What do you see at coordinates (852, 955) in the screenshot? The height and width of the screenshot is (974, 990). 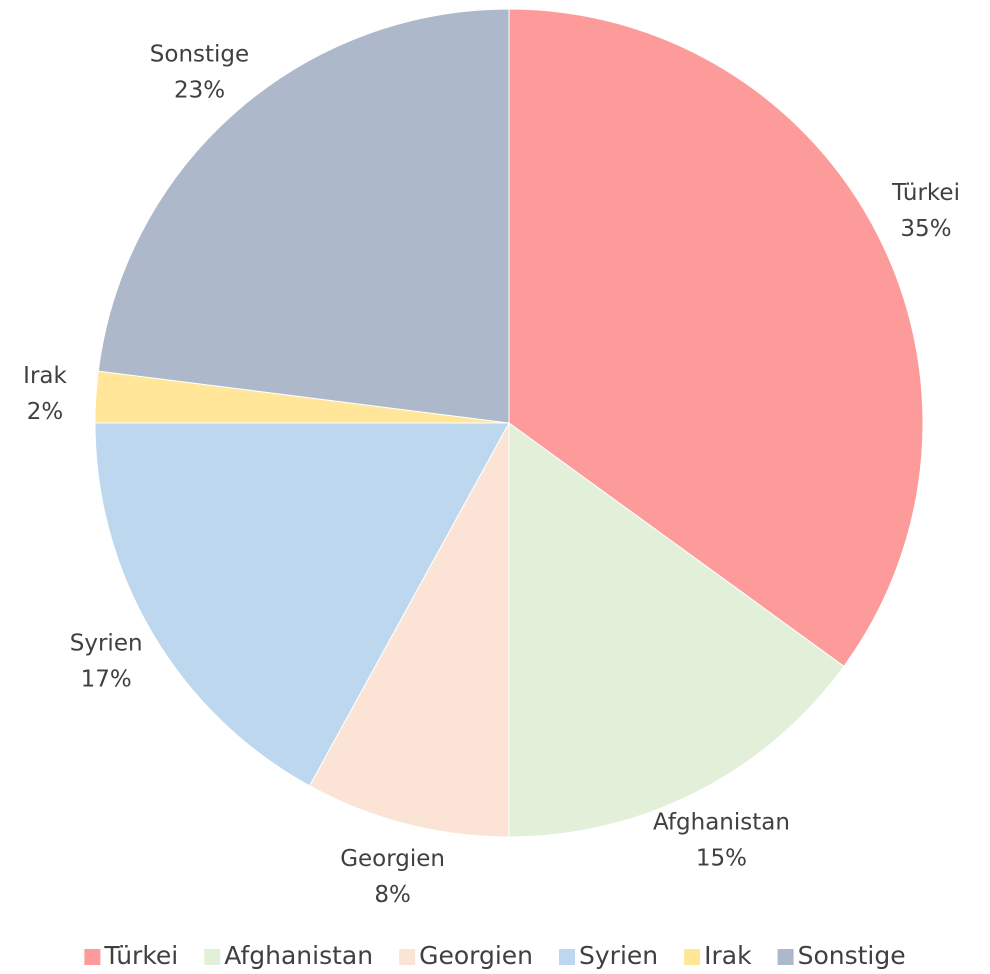 I see `legend-label: Sonstige` at bounding box center [852, 955].